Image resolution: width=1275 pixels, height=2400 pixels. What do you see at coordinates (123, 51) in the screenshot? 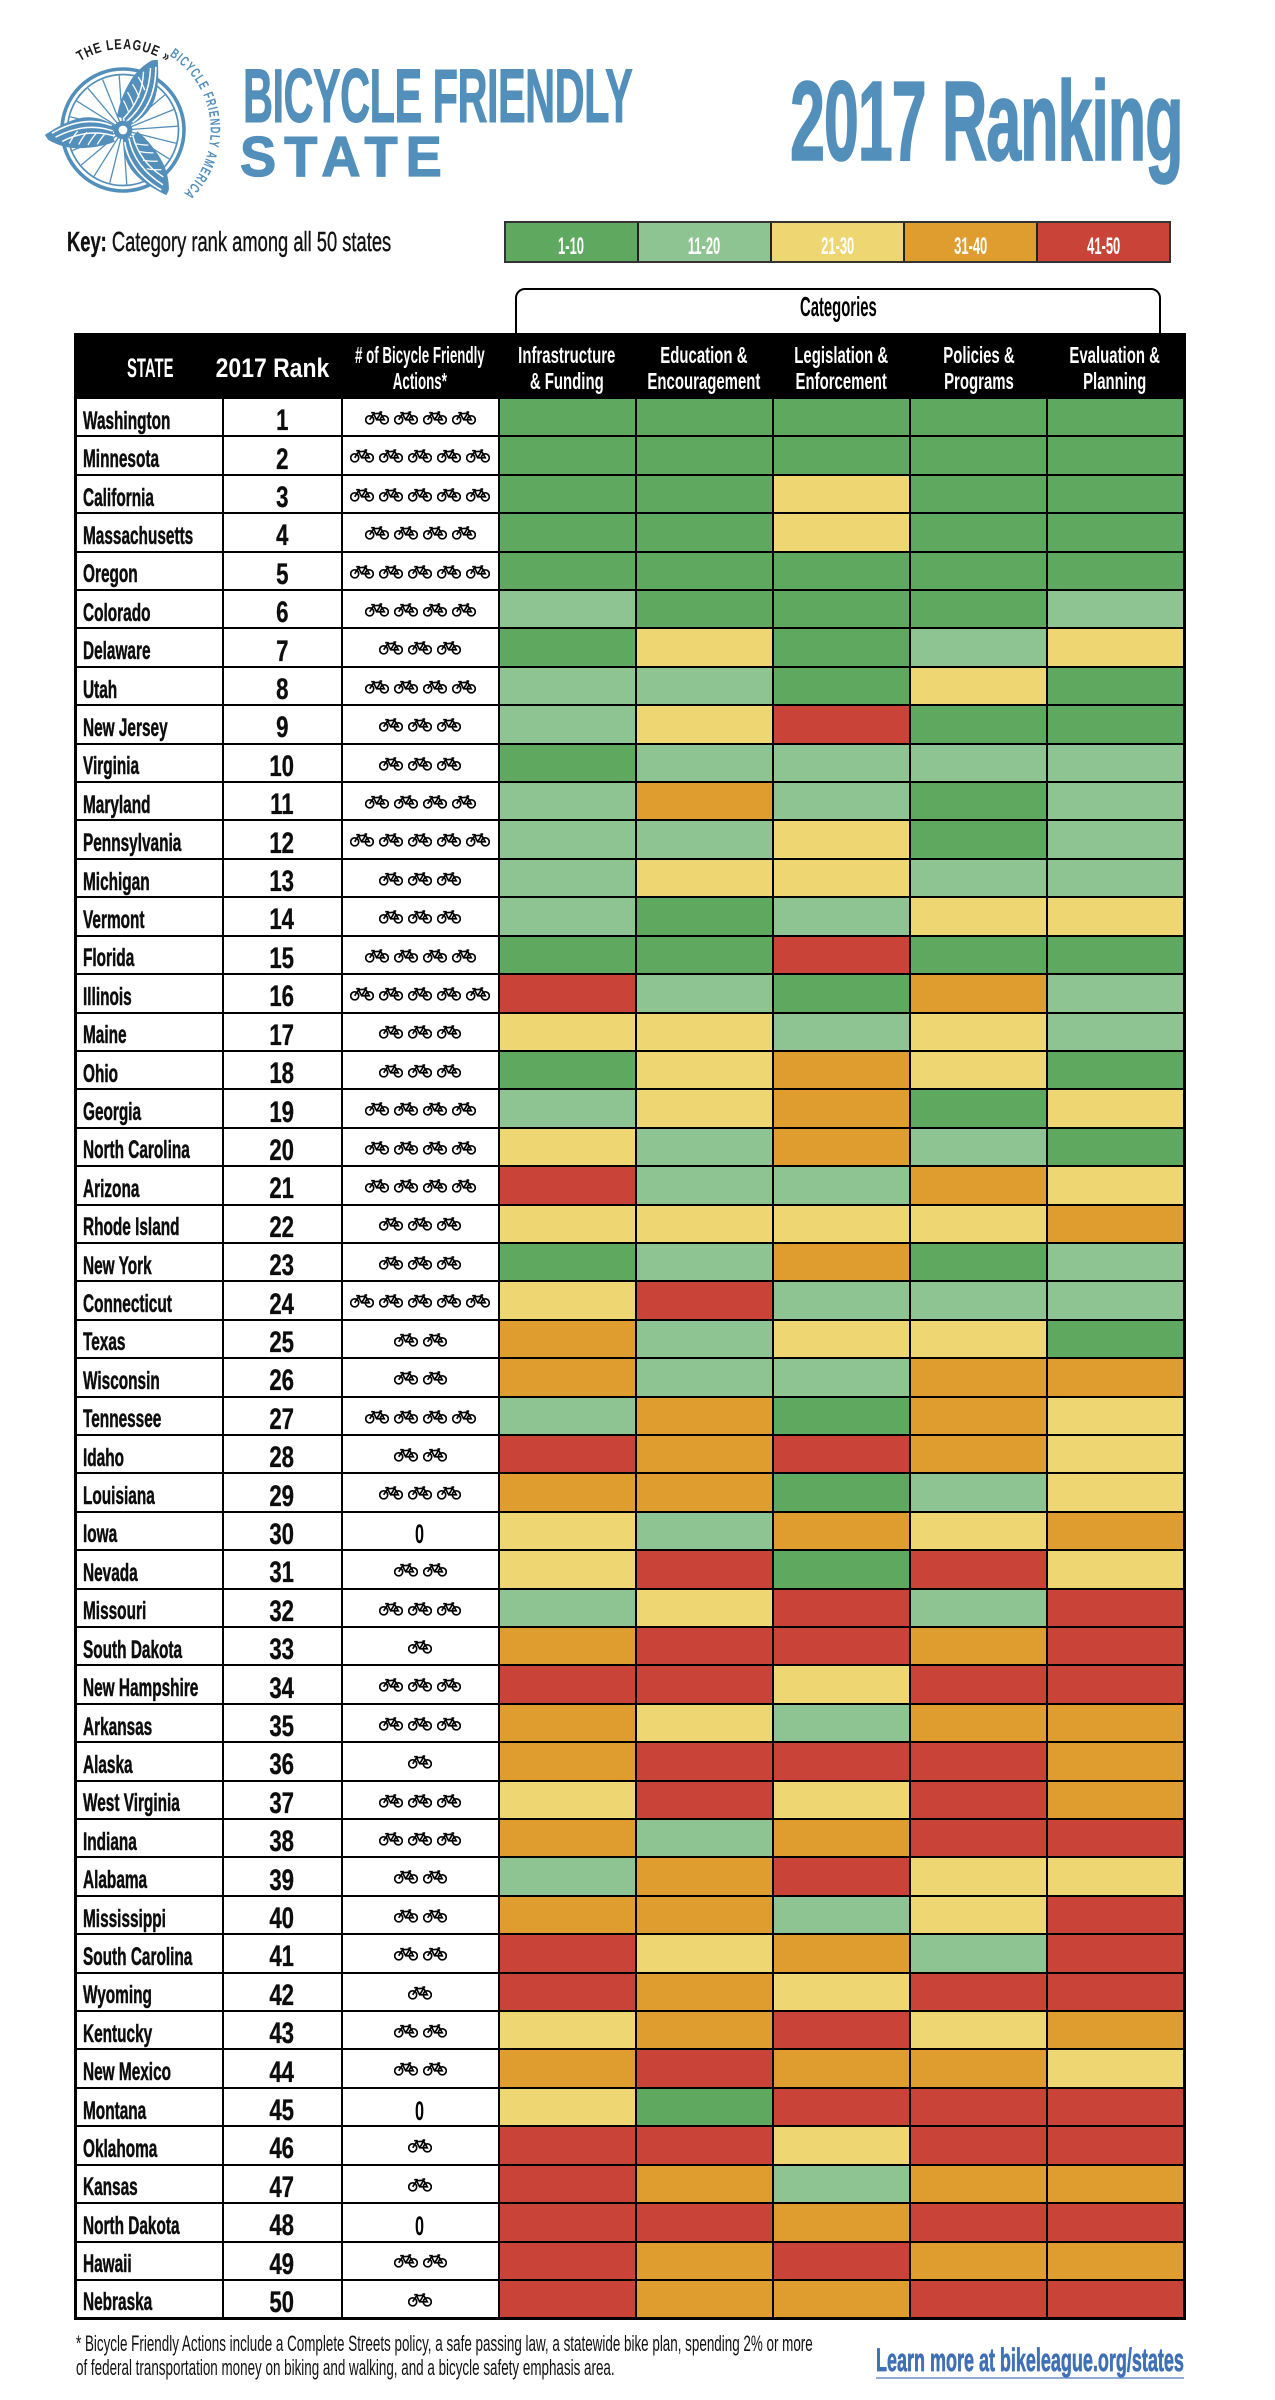
I see `svg-text: THE LEAGUE »` at bounding box center [123, 51].